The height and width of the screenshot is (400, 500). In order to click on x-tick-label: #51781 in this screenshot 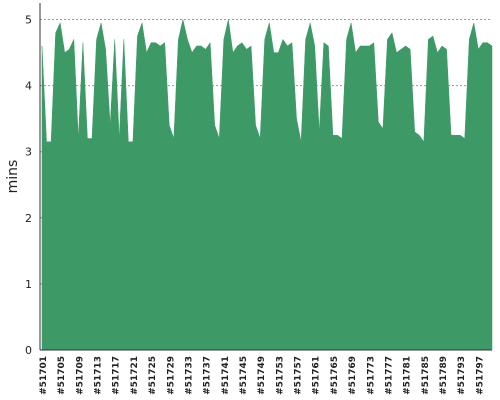, I will do `click(408, 375)`.